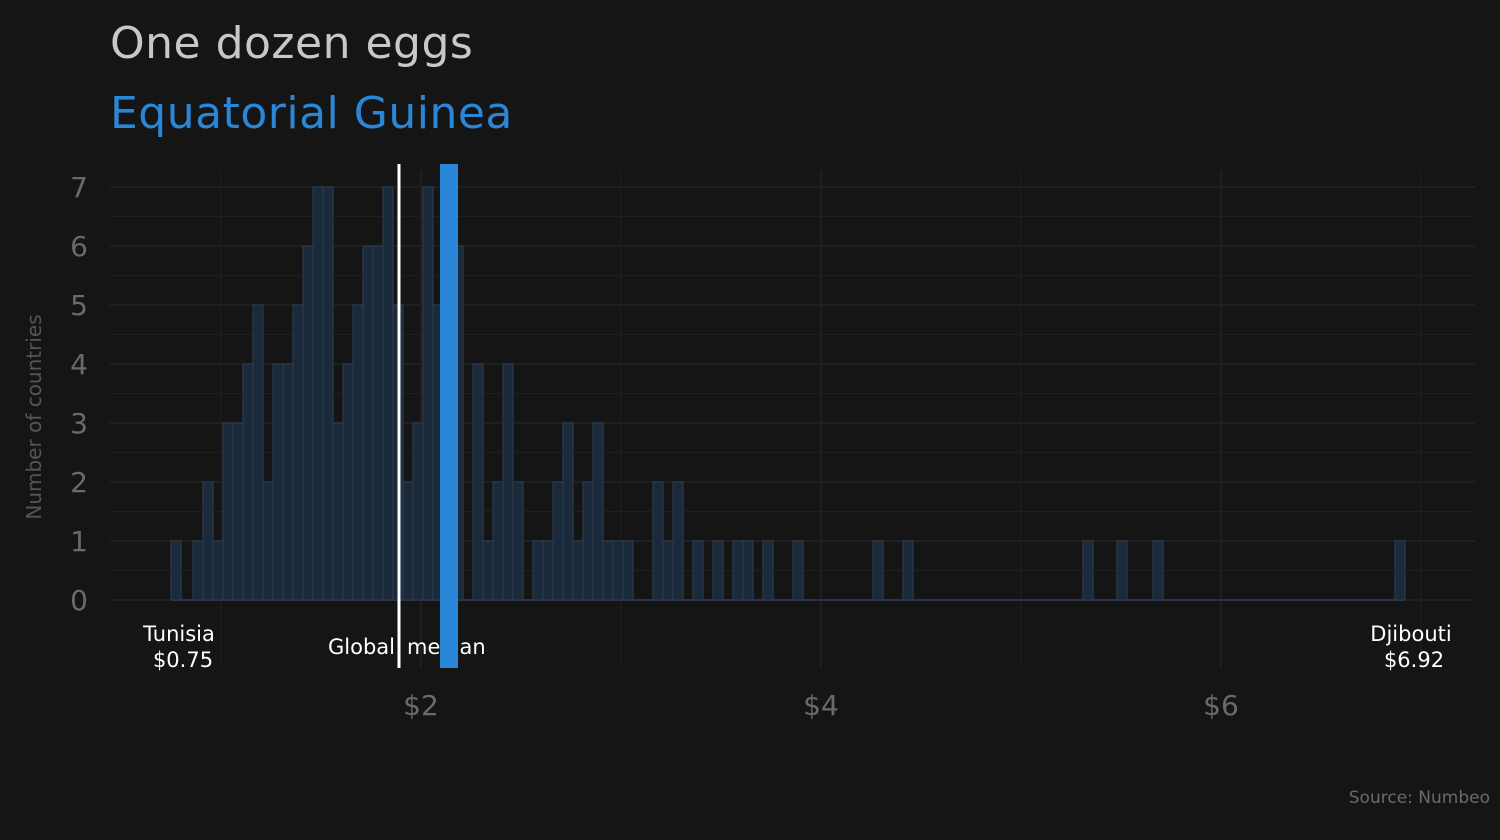  Describe the element at coordinates (1419, 798) in the screenshot. I see `source-note: Source: Numbeo` at that location.